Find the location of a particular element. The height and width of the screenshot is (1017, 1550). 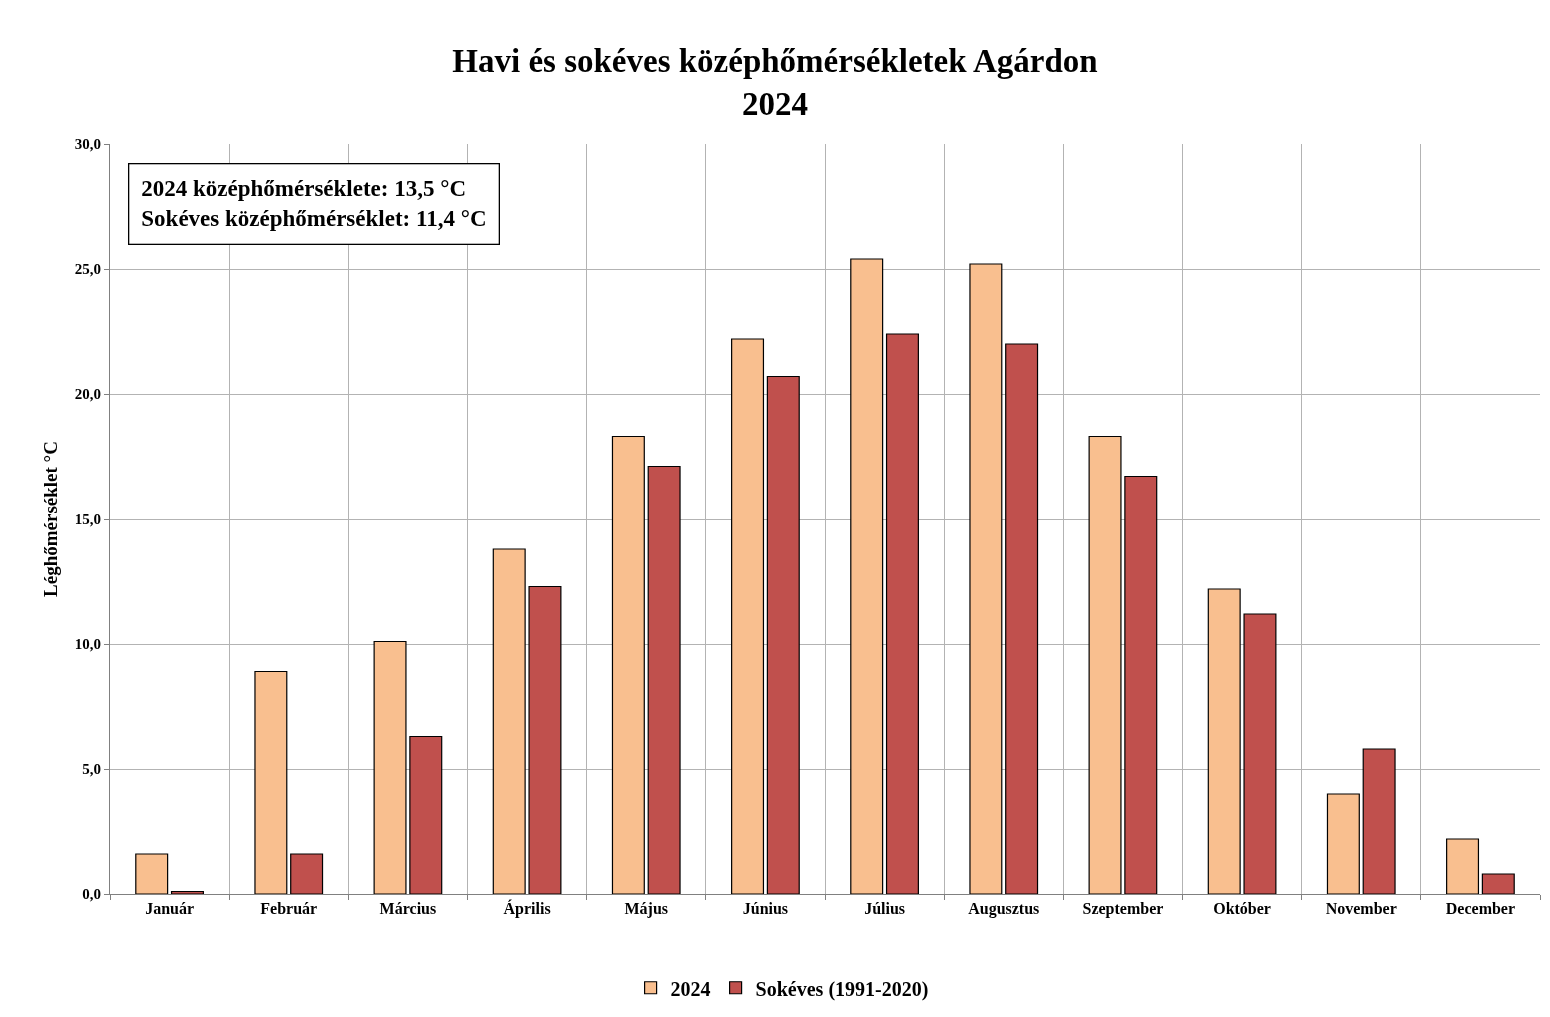

y-tick-label: 0,0 is located at coordinates (91, 894).